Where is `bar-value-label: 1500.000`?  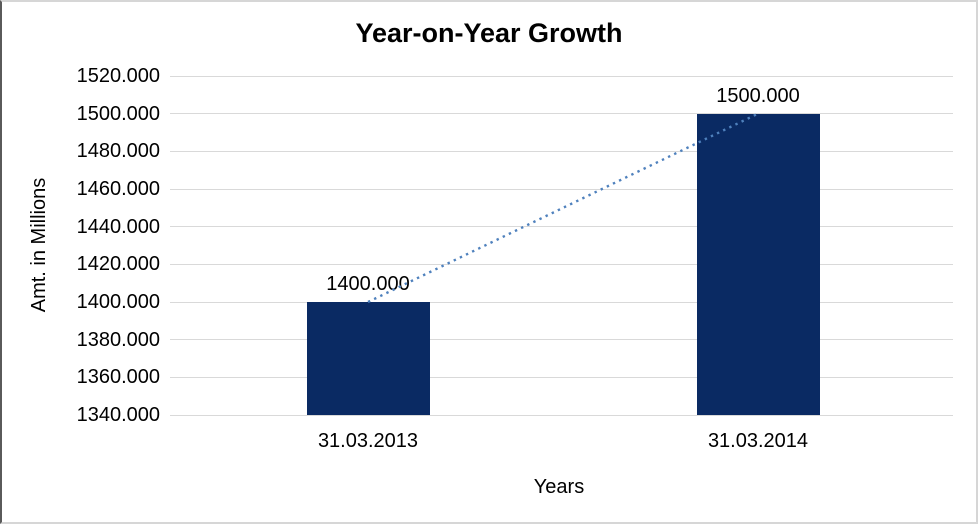
bar-value-label: 1500.000 is located at coordinates (758, 95).